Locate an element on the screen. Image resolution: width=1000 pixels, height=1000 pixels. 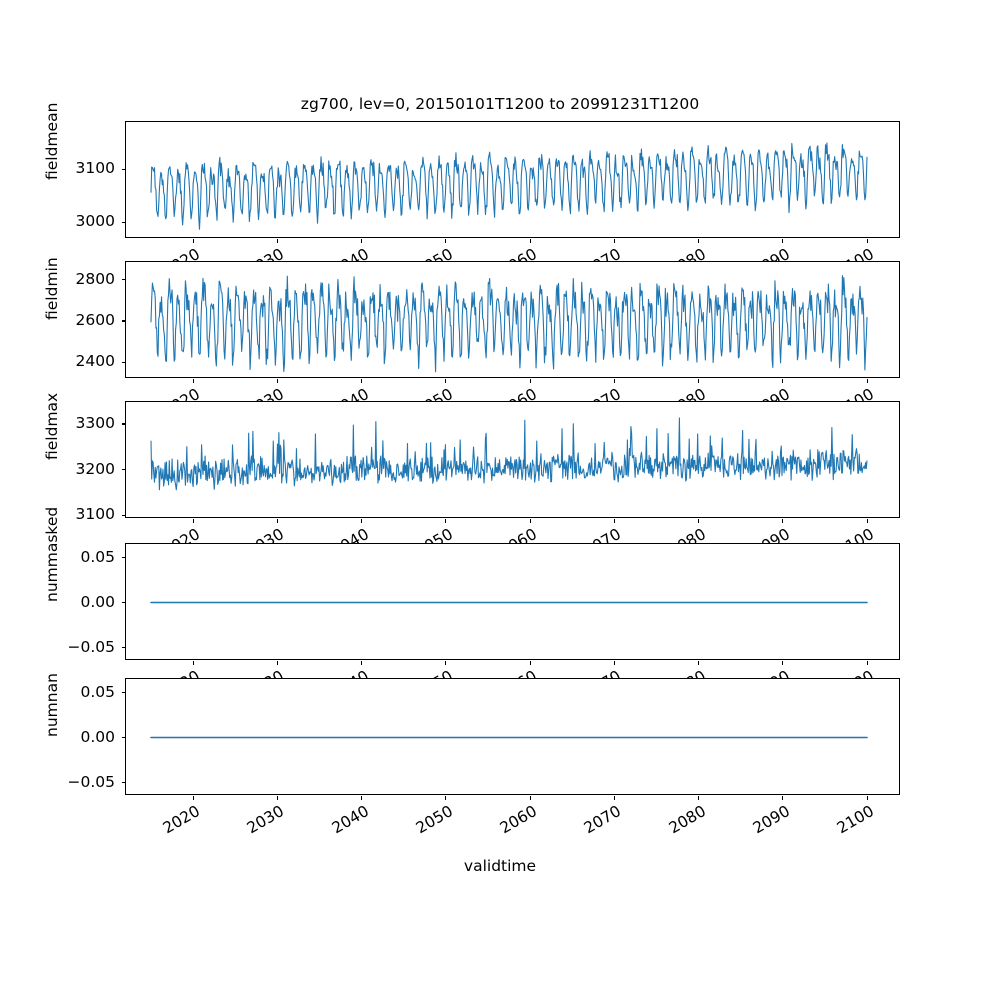
x-axis-label: validtime is located at coordinates (500, 866).